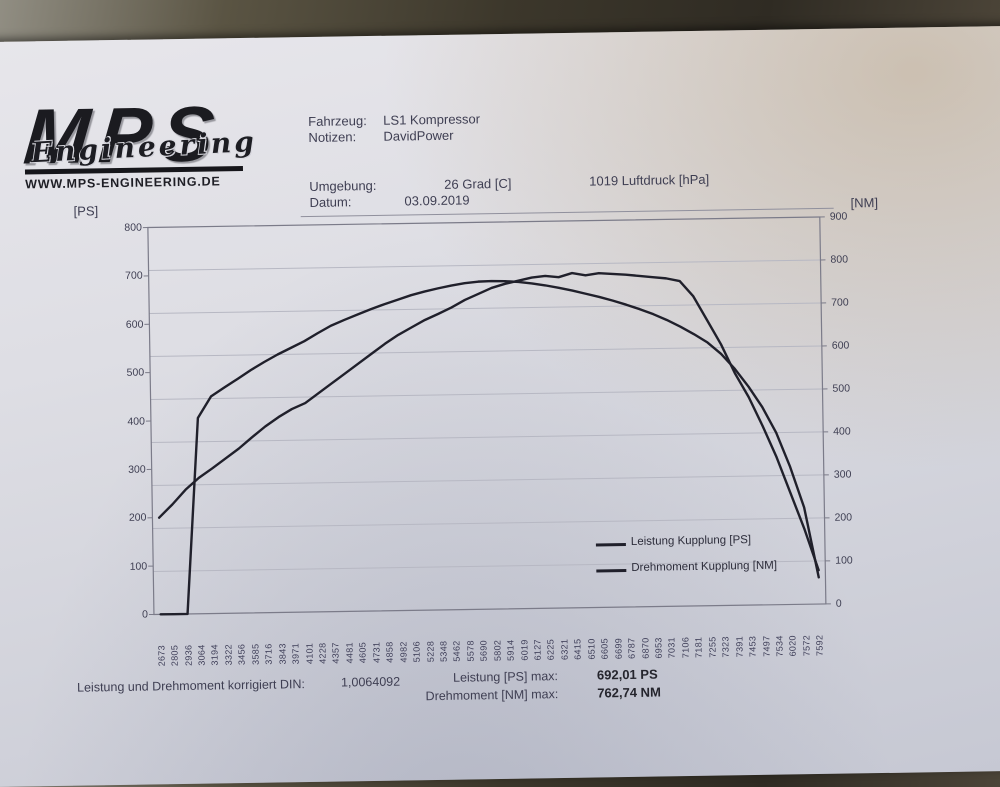 The height and width of the screenshot is (787, 1000). What do you see at coordinates (85, 210) in the screenshot?
I see `left-axis-unit: [PS]` at bounding box center [85, 210].